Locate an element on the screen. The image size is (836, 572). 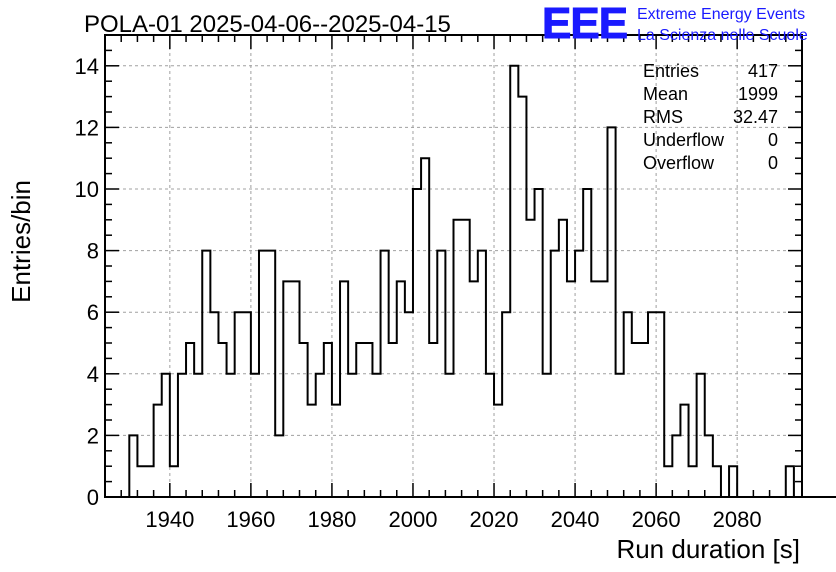
chart-title: POLA-01 2025-04-06--2025-04-15 is located at coordinates (267, 24).